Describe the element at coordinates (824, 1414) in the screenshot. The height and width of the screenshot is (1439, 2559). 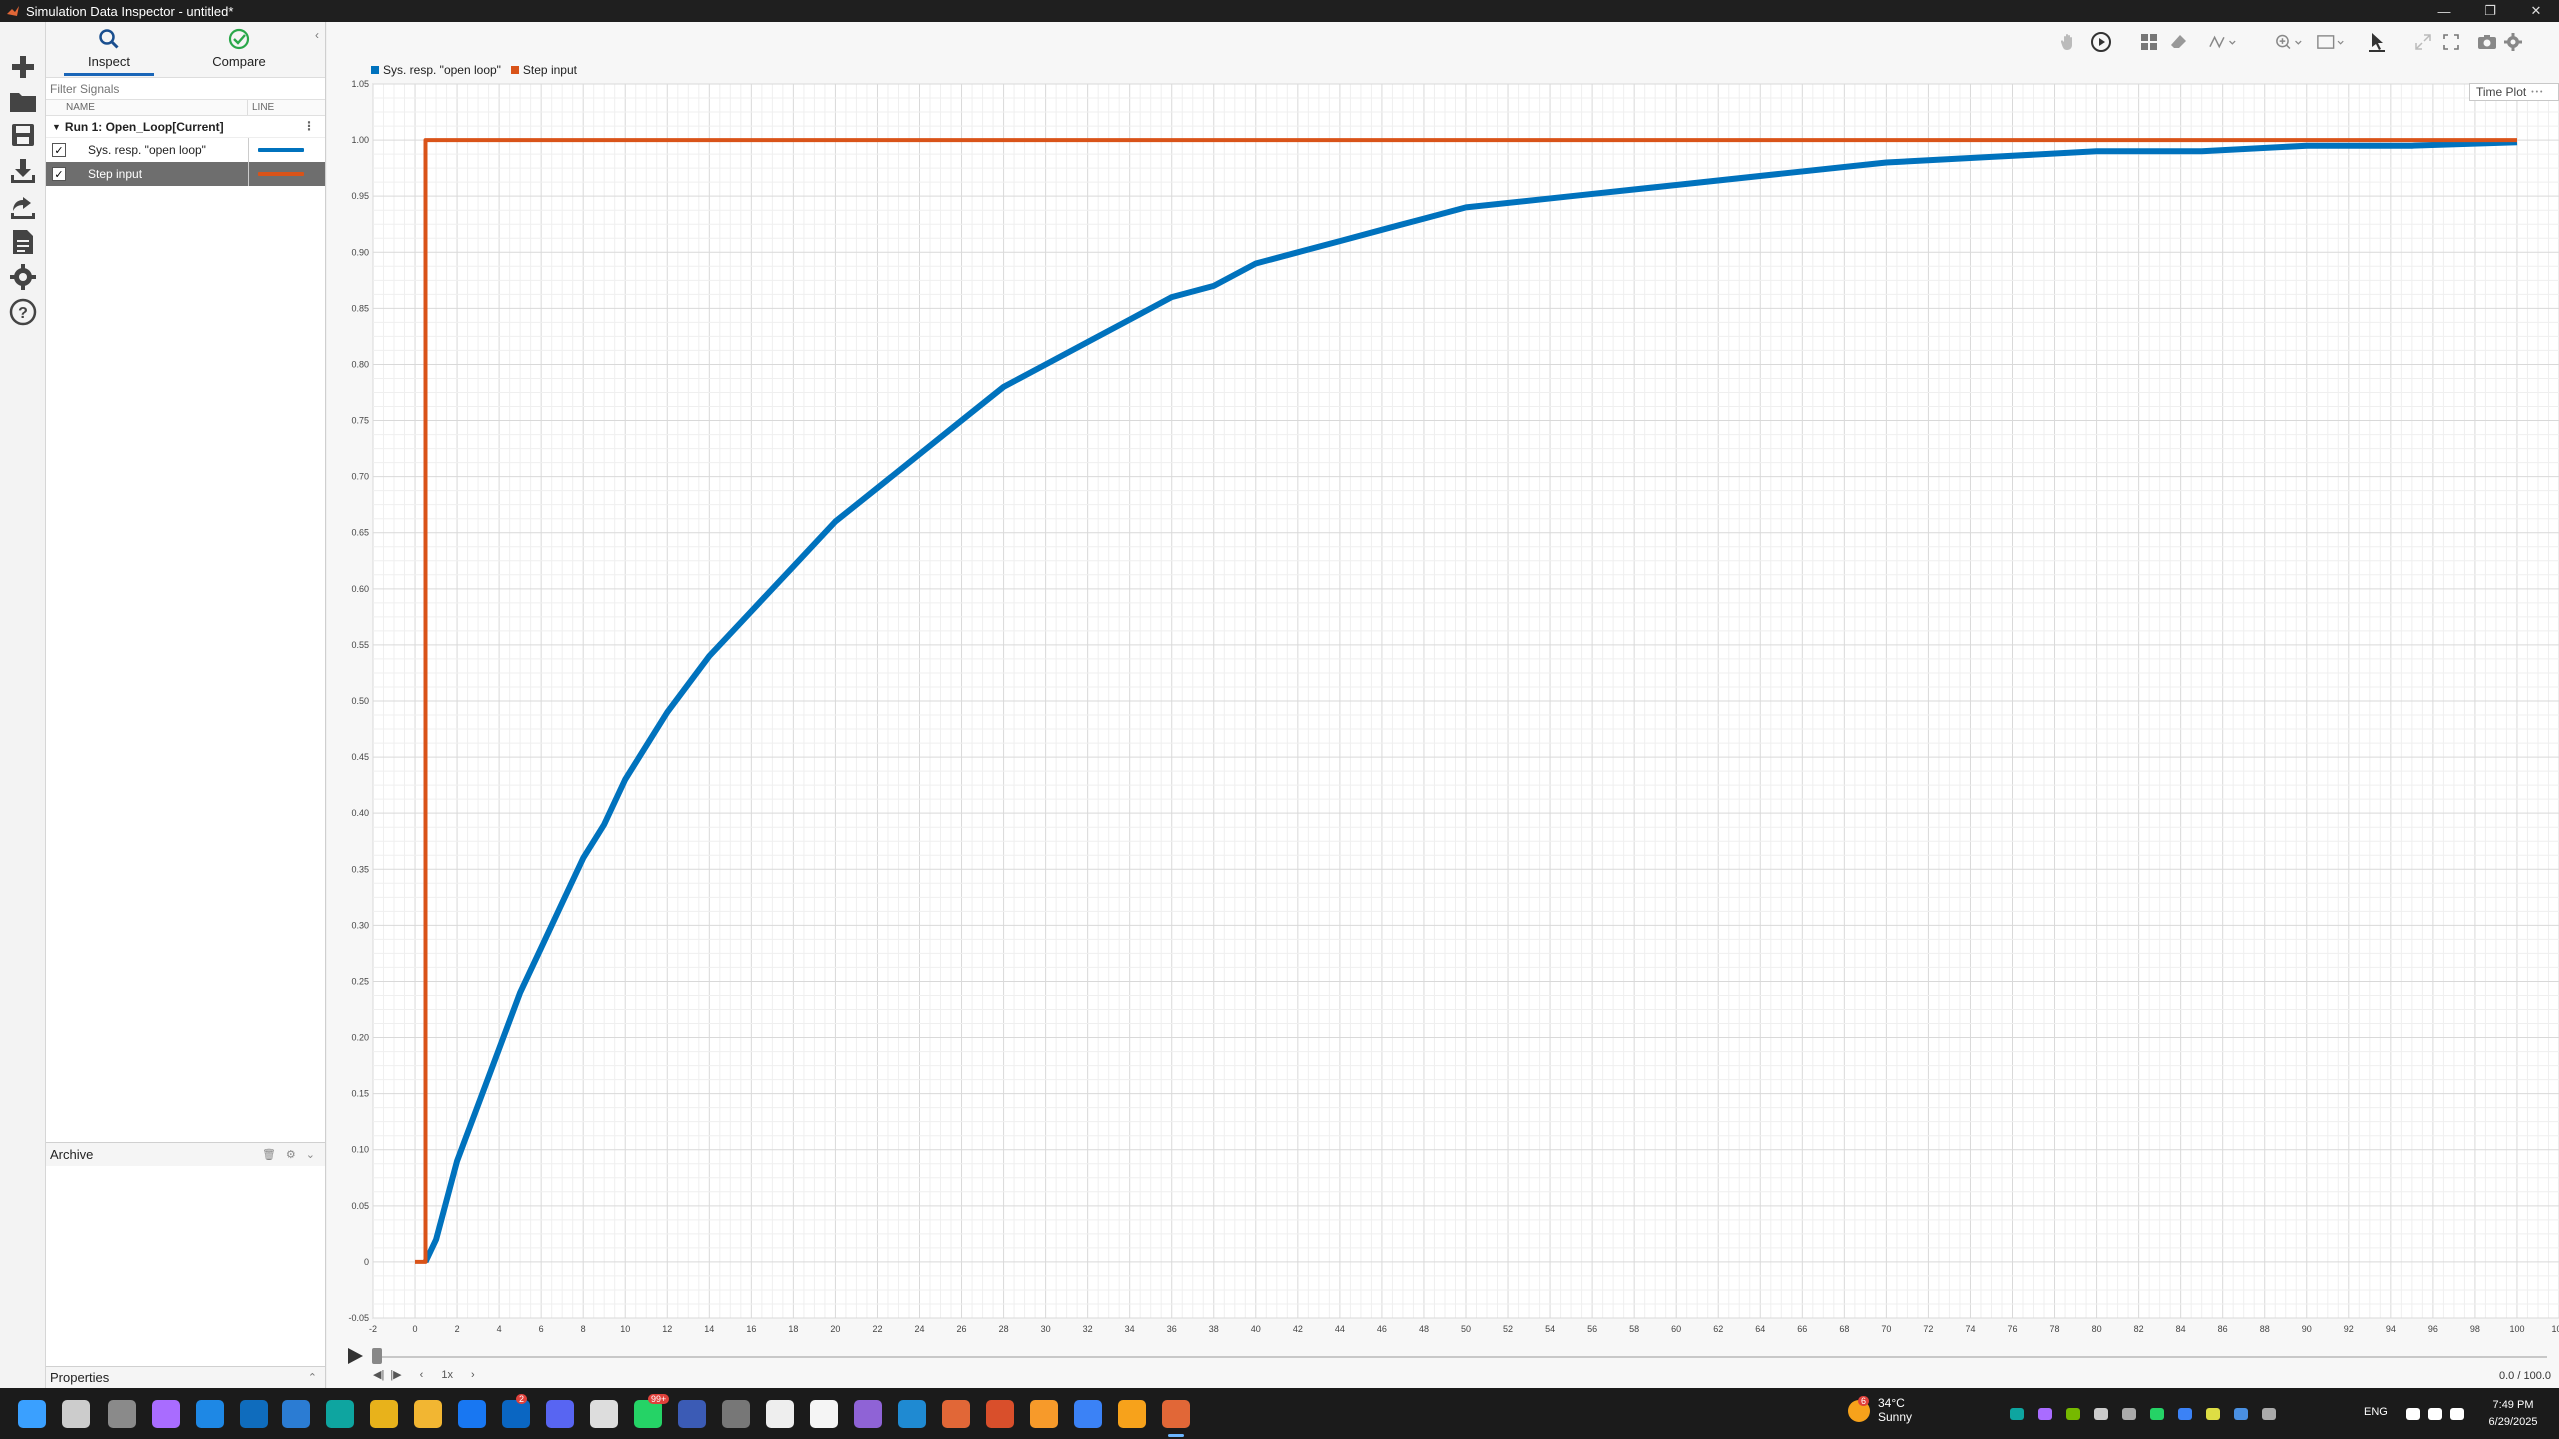
I see `notion-icon` at that location.